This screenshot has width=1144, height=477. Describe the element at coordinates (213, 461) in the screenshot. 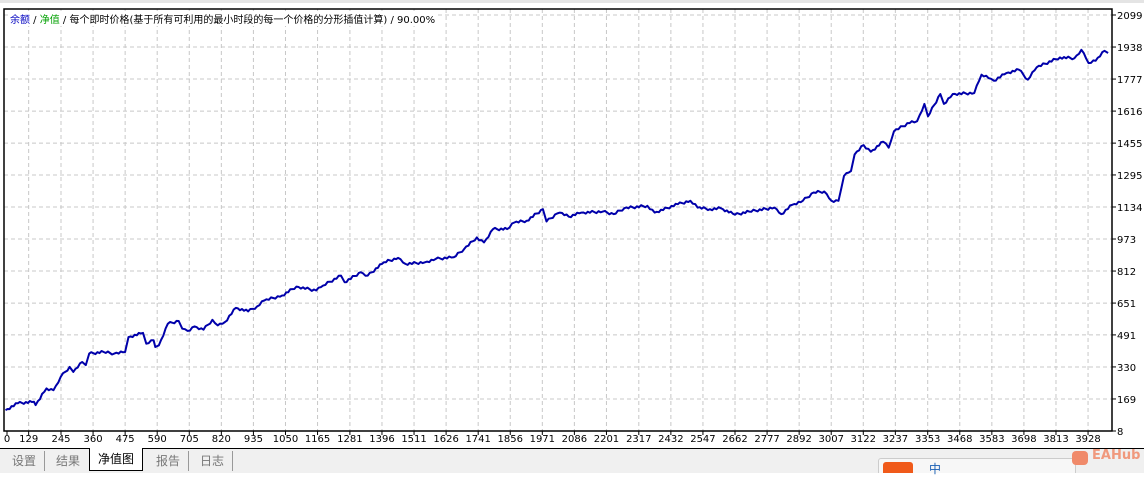

I see `tab-journal: 日志` at that location.